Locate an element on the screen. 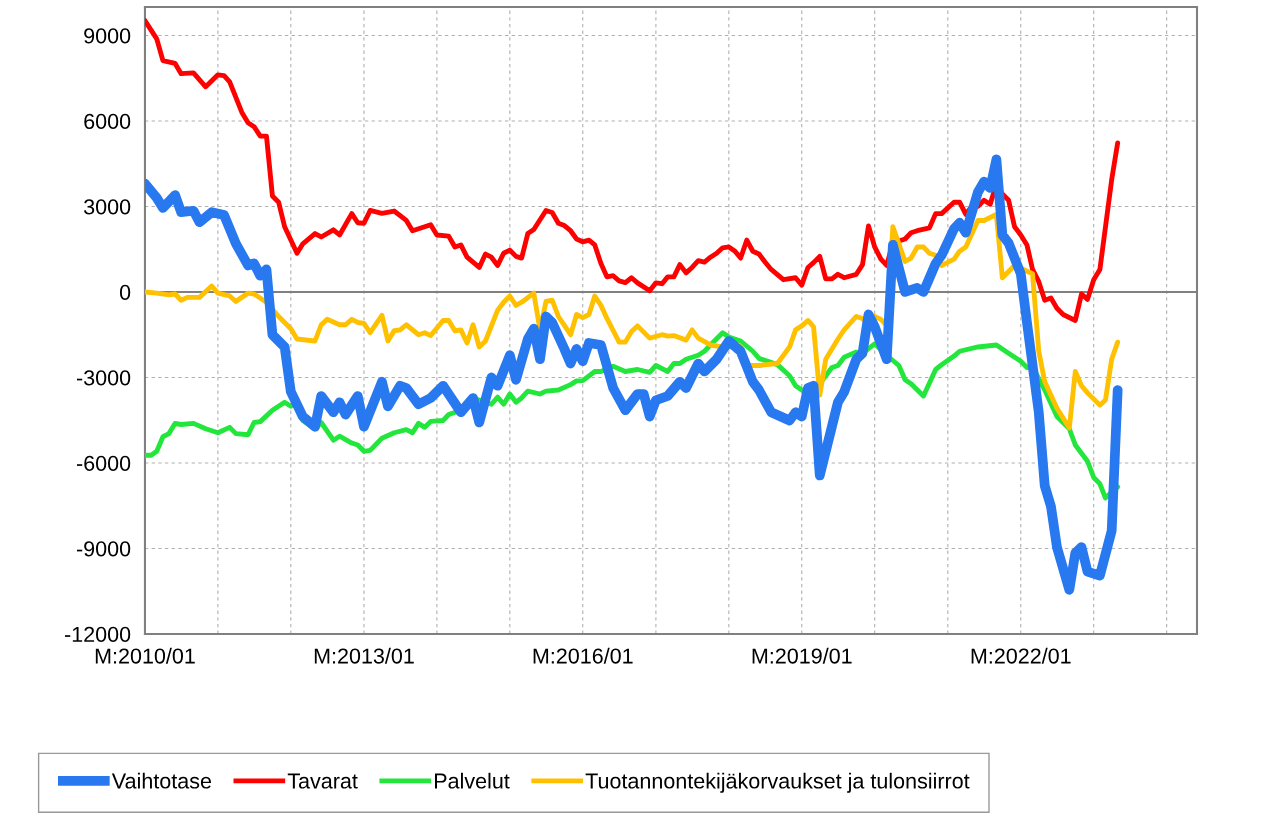 The width and height of the screenshot is (1266, 823). y-tick-label: 3000 is located at coordinates (107, 207).